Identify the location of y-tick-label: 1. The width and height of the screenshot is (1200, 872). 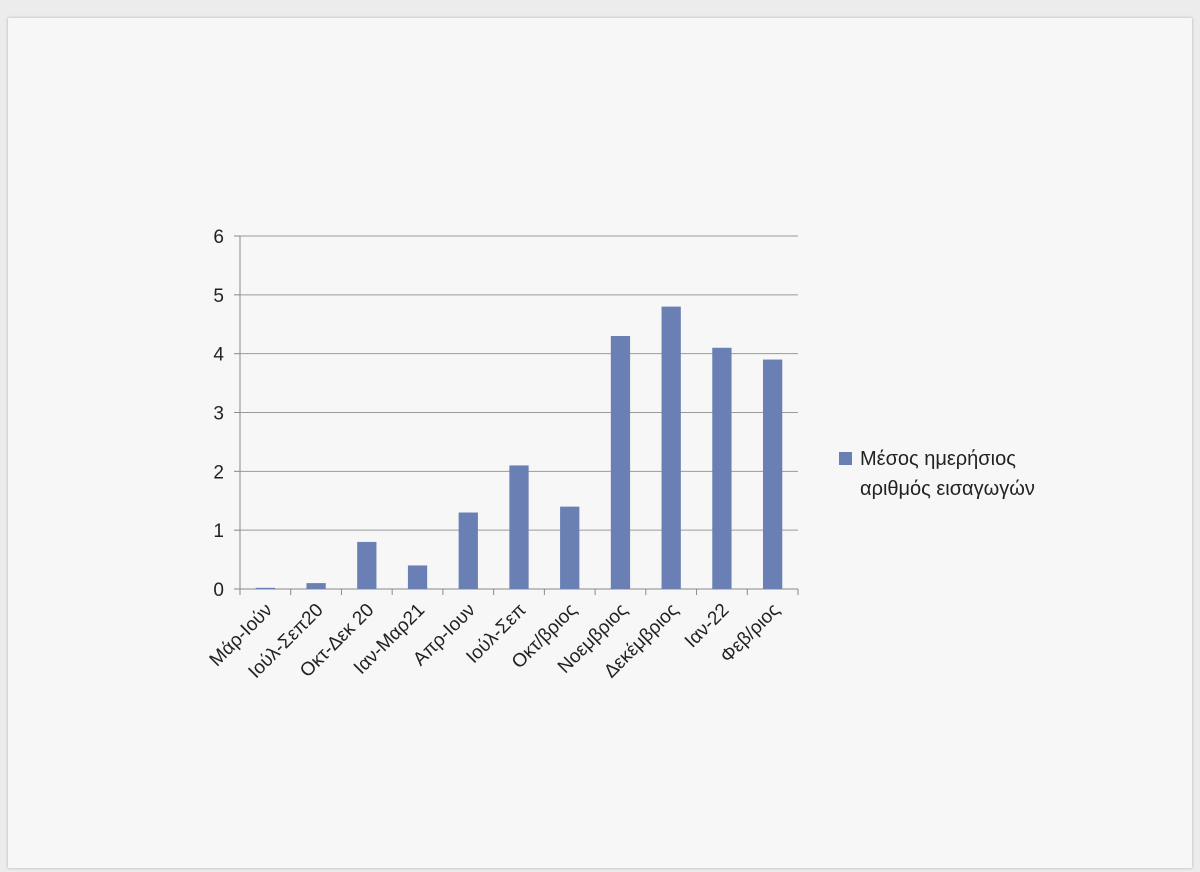
(218, 531).